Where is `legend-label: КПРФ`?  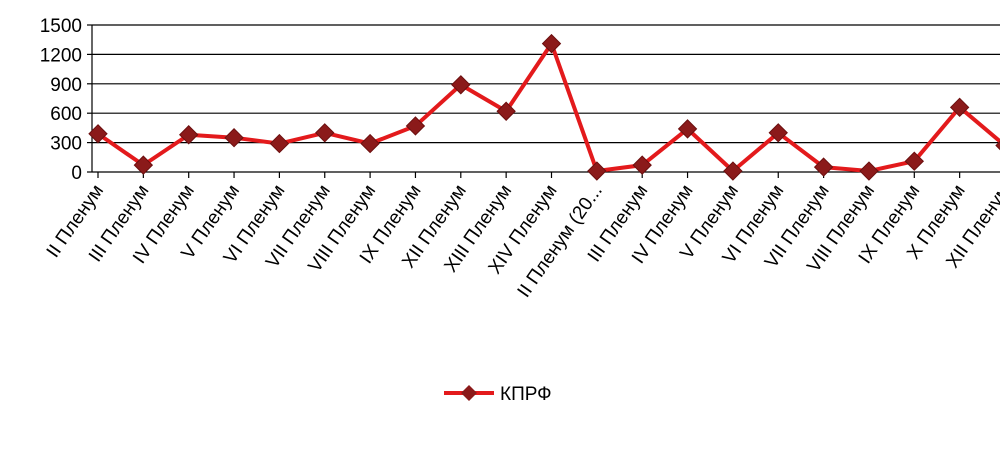
legend-label: КПРФ is located at coordinates (526, 394).